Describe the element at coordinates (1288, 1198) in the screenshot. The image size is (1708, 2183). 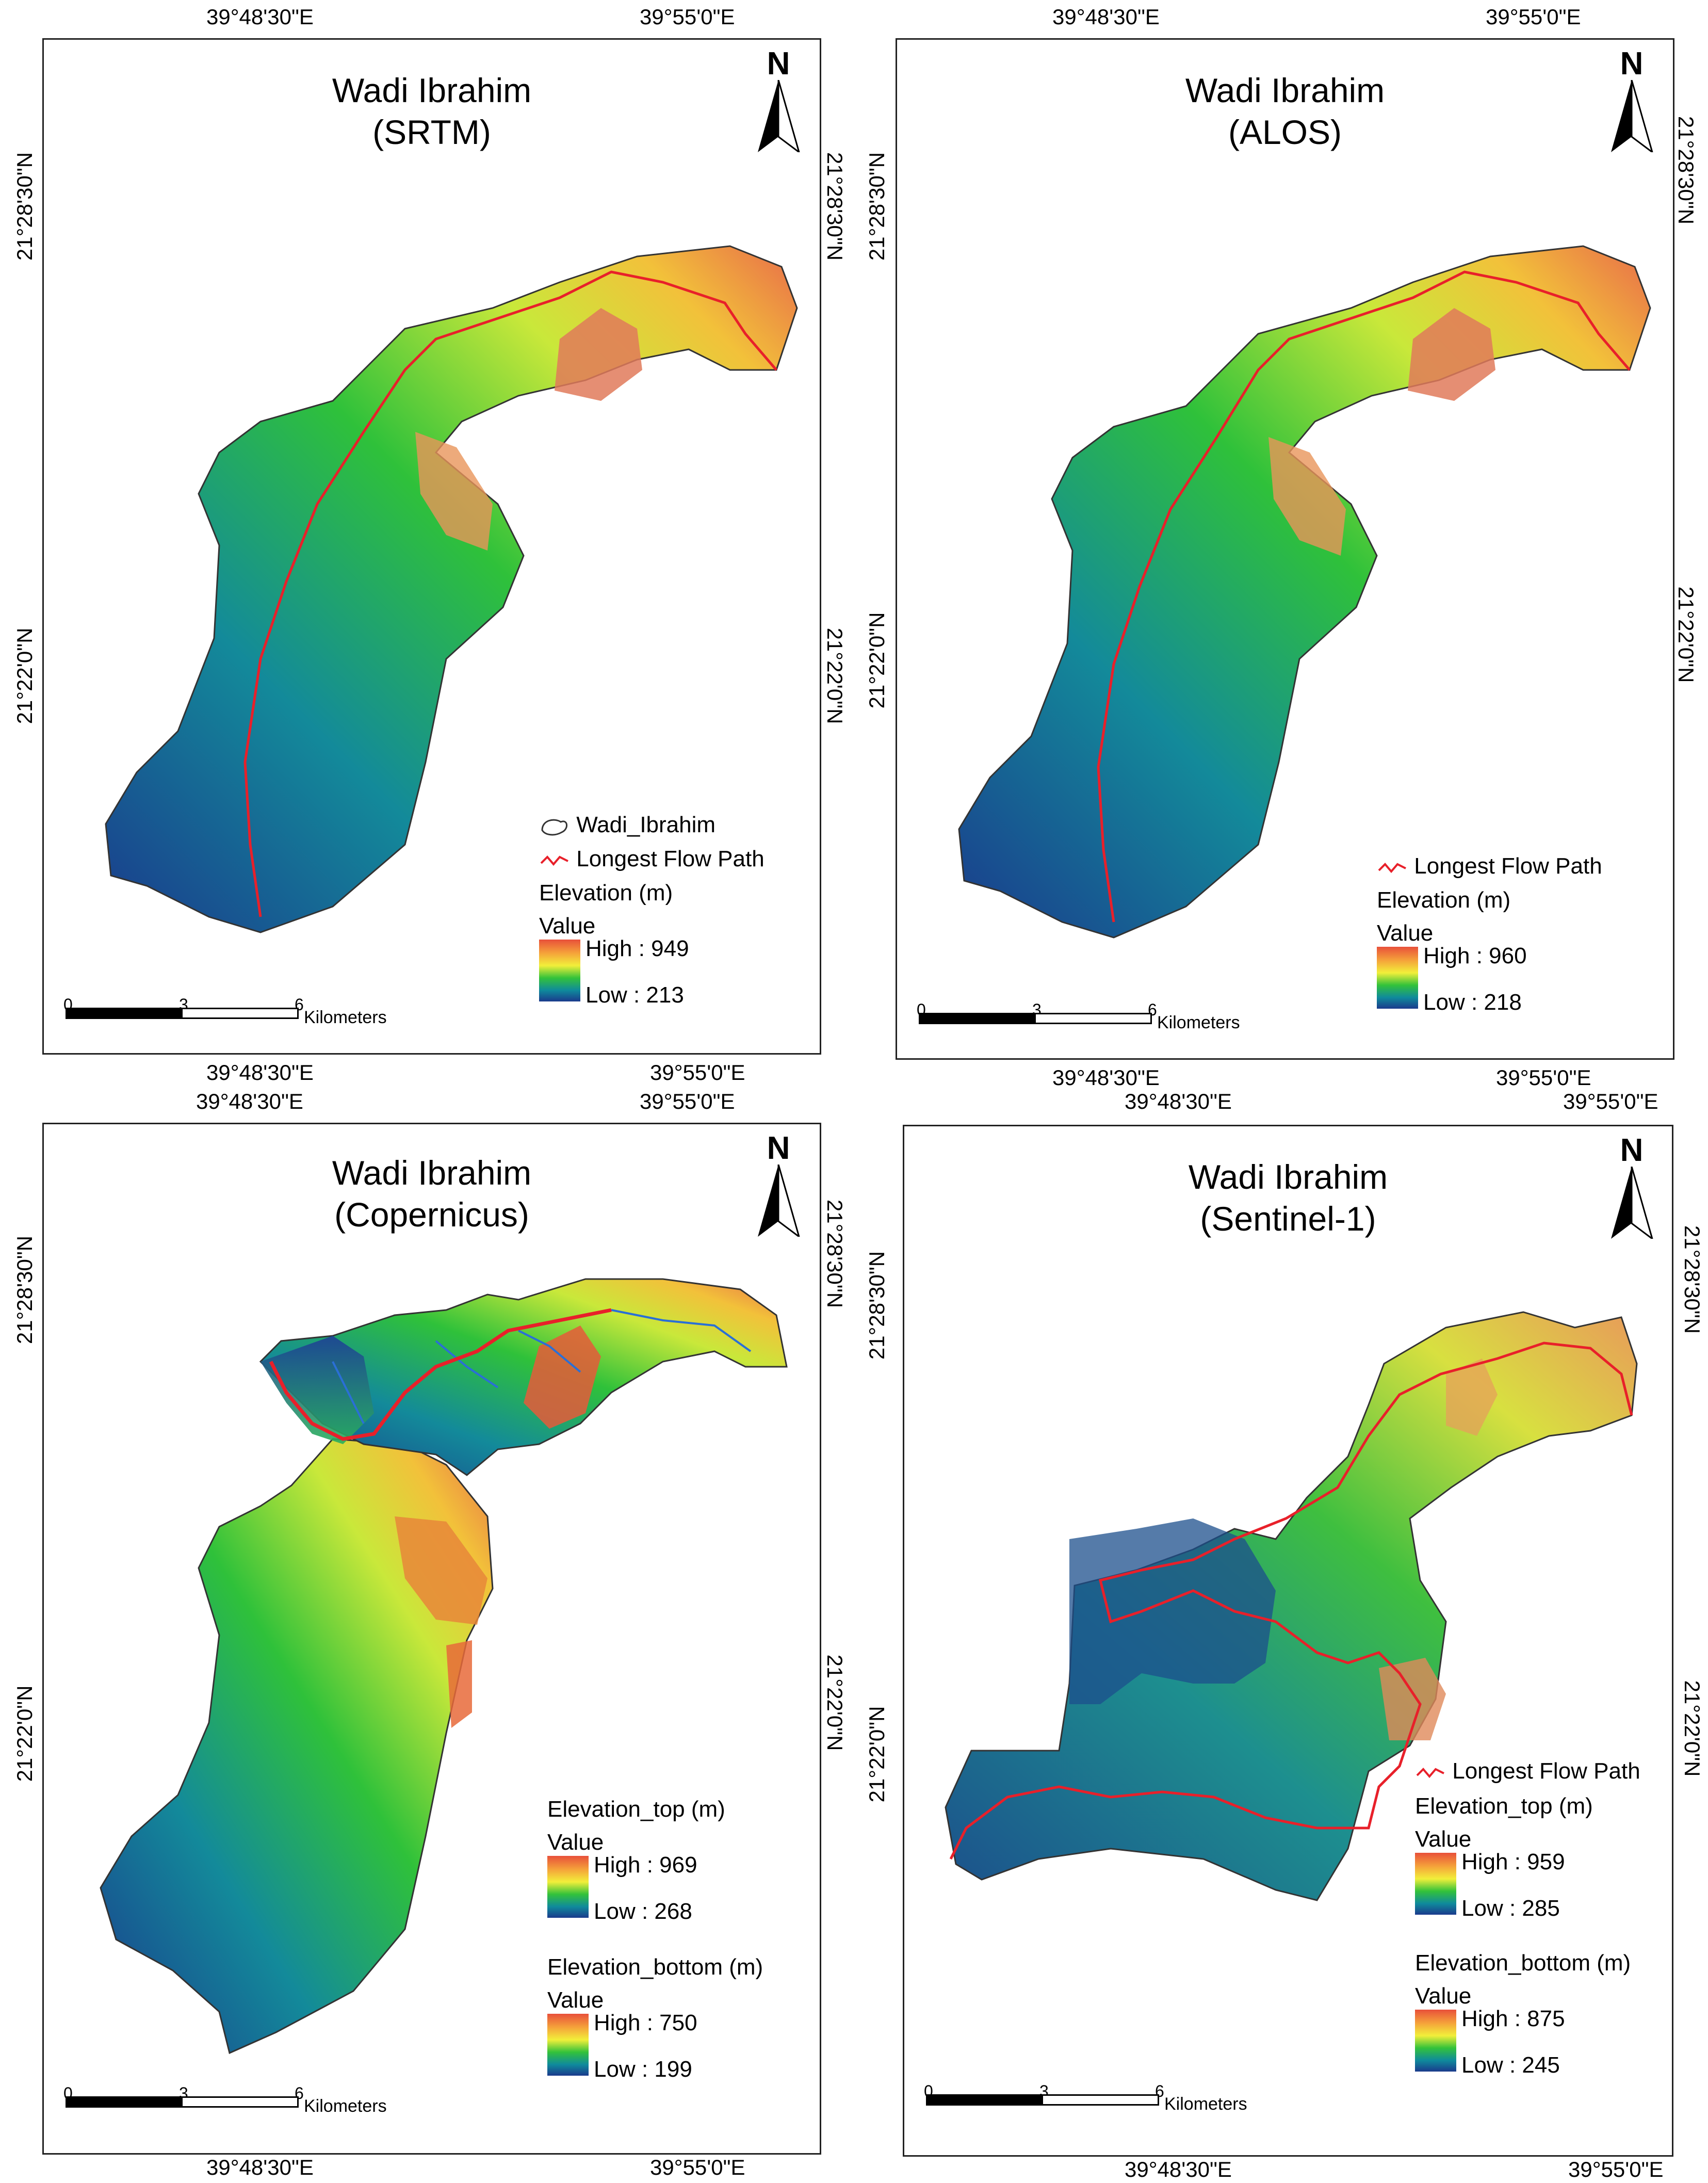
I see `map-title: Wadi Ibrahim (Sentinel-1)` at that location.